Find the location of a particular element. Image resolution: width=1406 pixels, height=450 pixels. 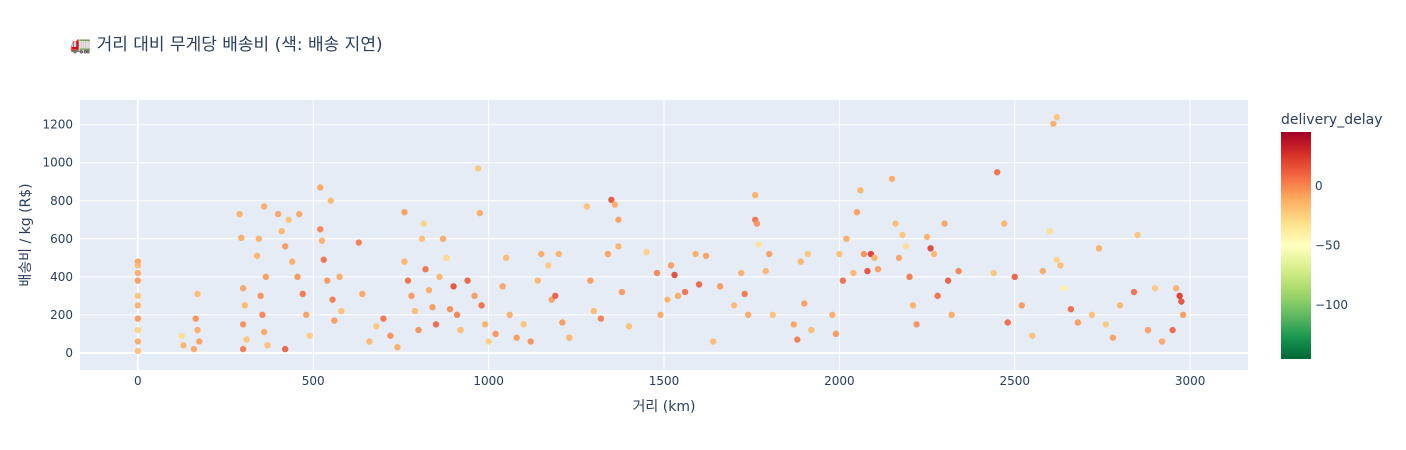

y-tick-label: 800 is located at coordinates (61, 201).